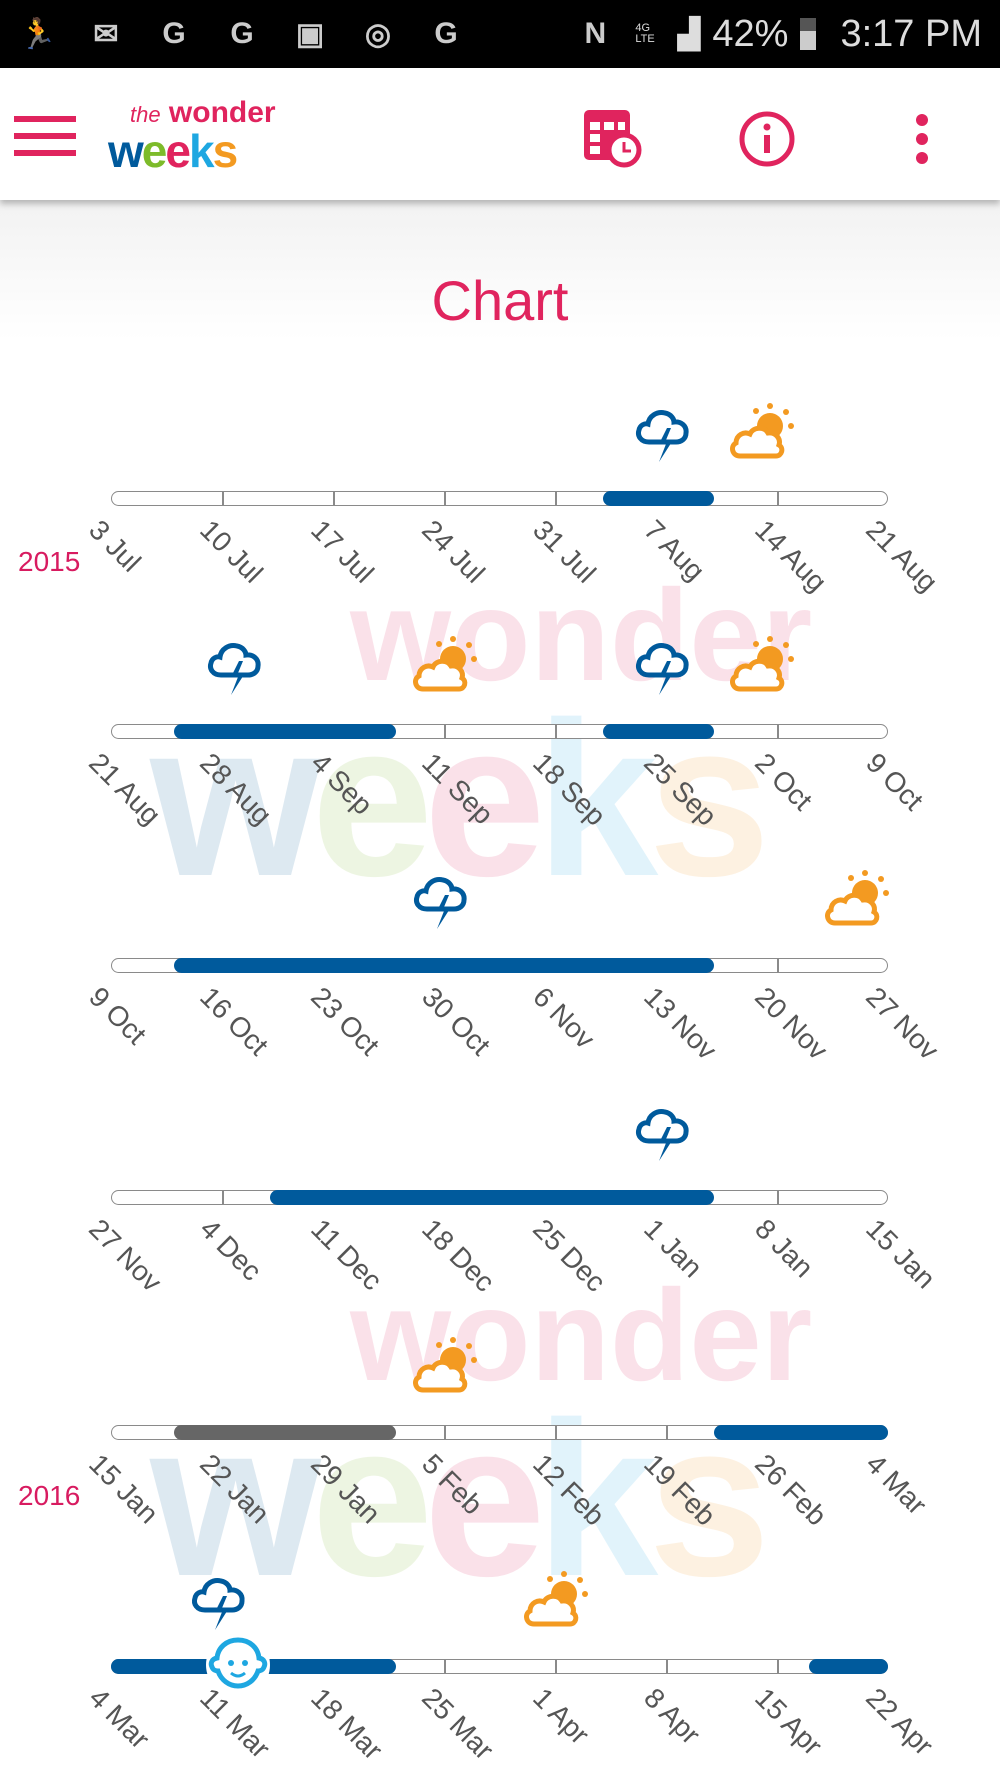 The width and height of the screenshot is (1000, 1778). Describe the element at coordinates (900, 1722) in the screenshot. I see `tick-label: 22 Apr` at that location.